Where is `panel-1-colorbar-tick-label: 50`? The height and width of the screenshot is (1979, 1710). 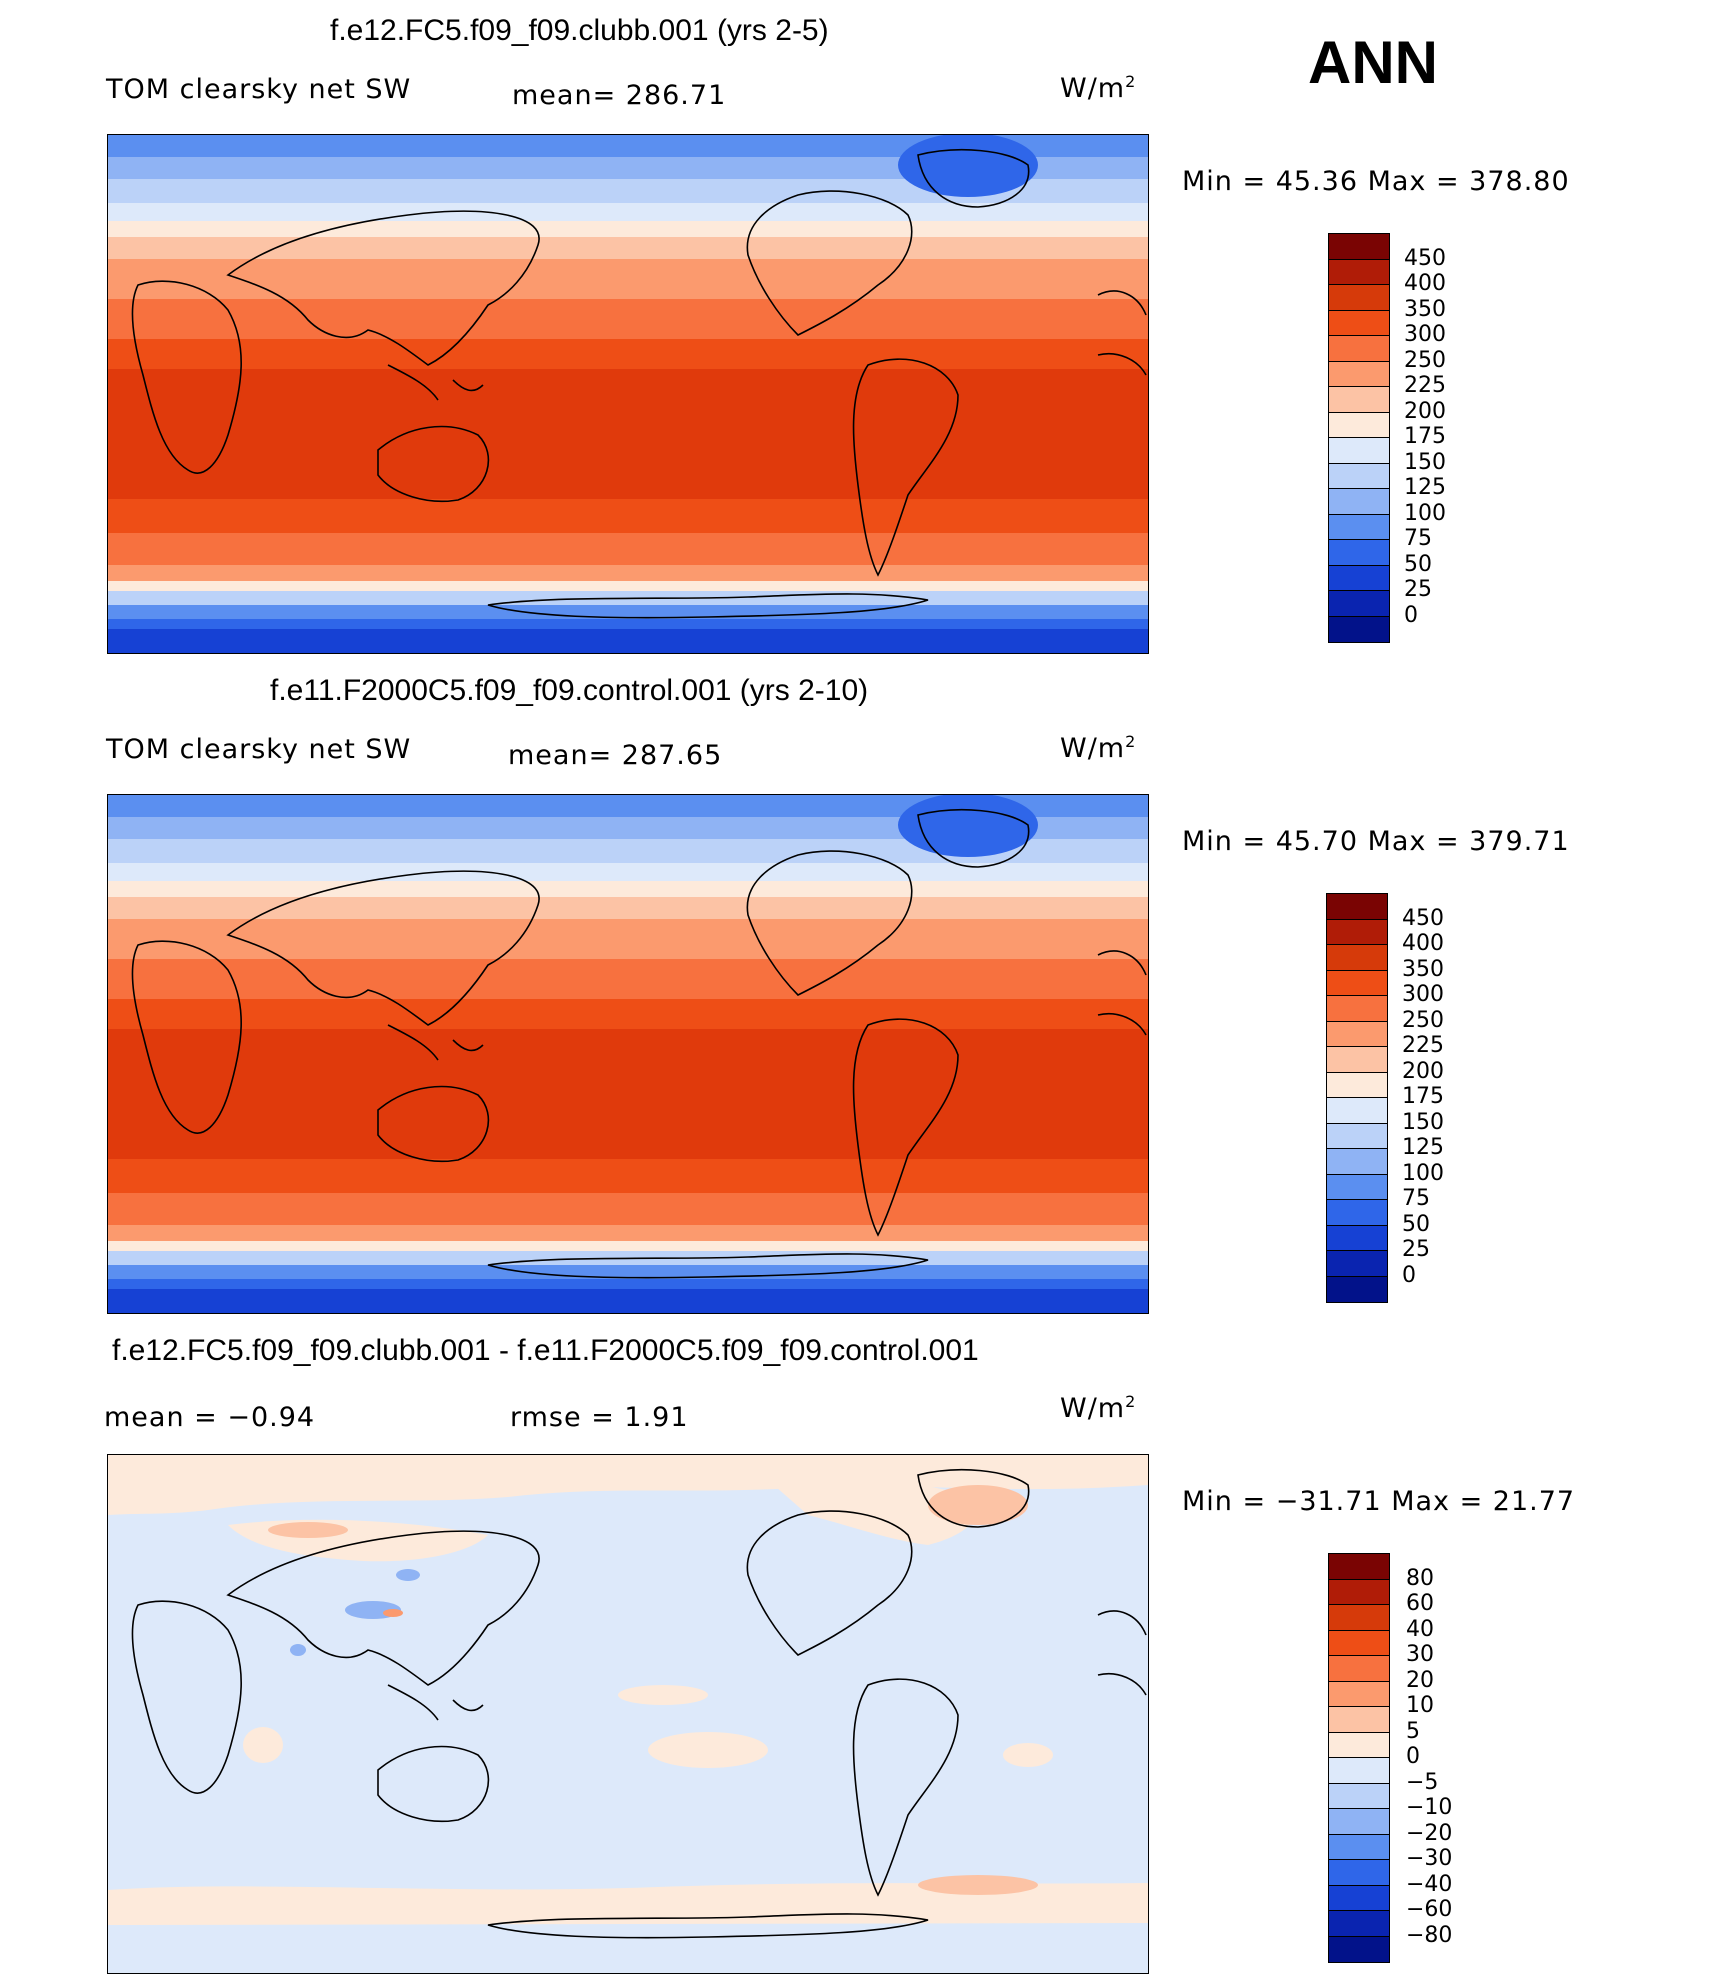 panel-1-colorbar-tick-label: 50 is located at coordinates (1418, 564).